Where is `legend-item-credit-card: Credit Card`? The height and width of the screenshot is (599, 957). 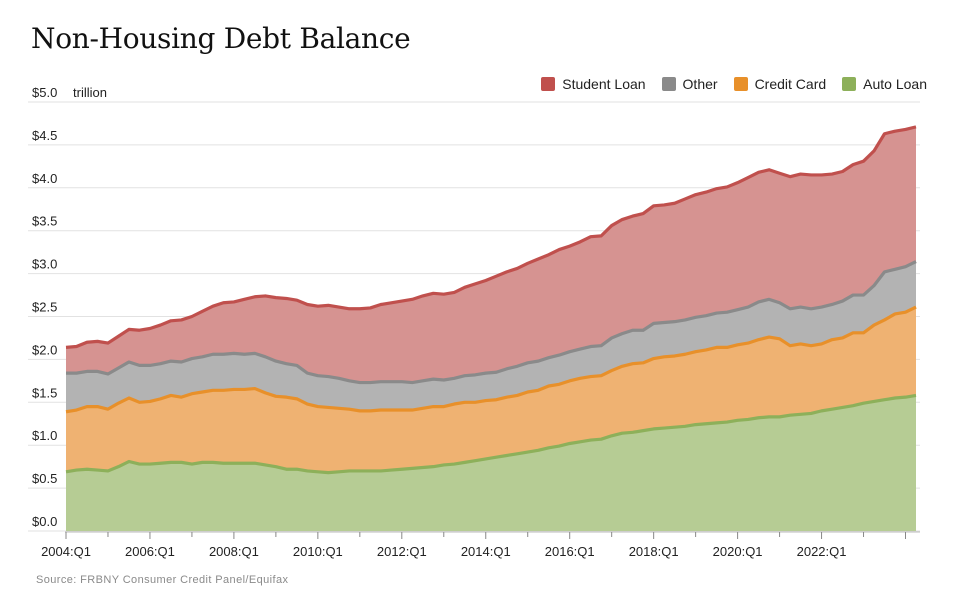
legend-item-credit-card: Credit Card is located at coordinates (780, 84).